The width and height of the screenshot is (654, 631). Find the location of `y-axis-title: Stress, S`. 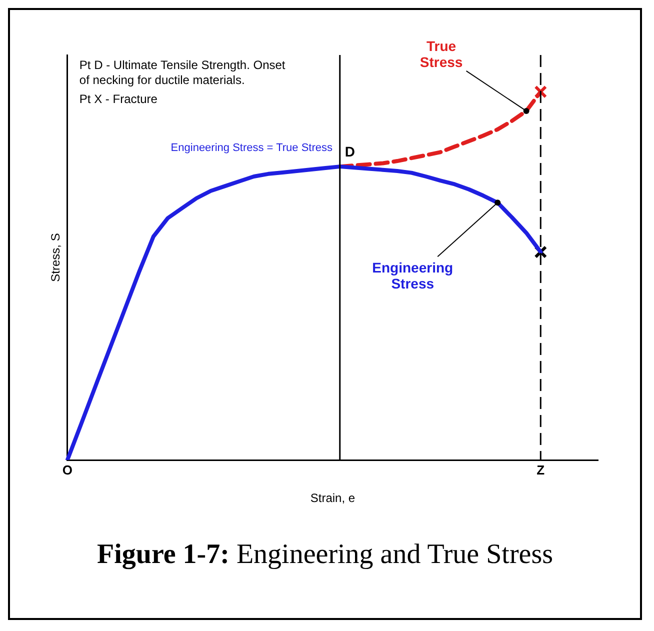

y-axis-title: Stress, S is located at coordinates (55, 257).